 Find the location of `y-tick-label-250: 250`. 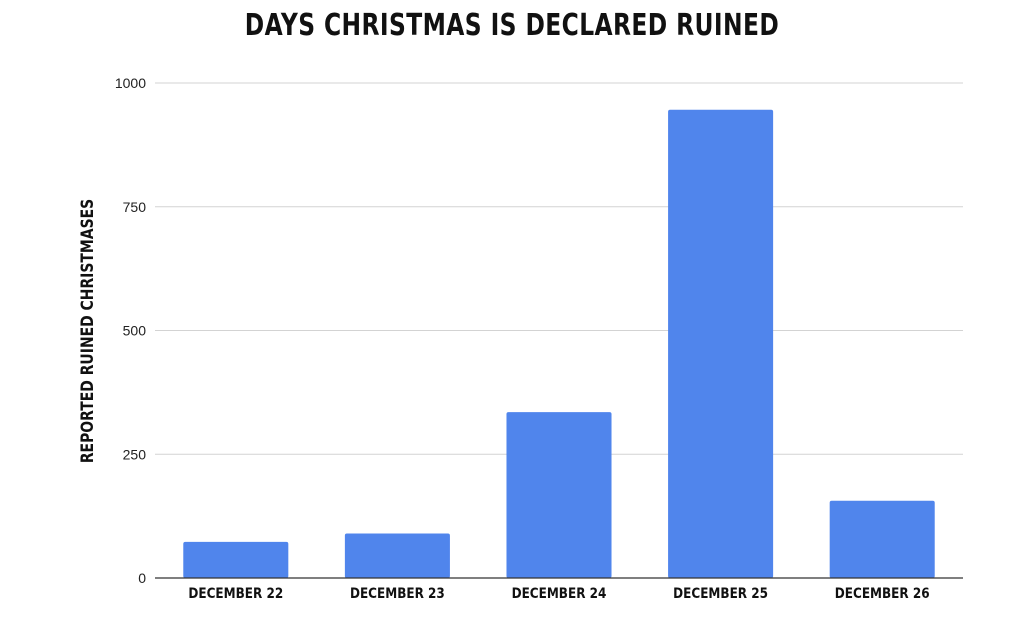

y-tick-label-250: 250 is located at coordinates (135, 454).